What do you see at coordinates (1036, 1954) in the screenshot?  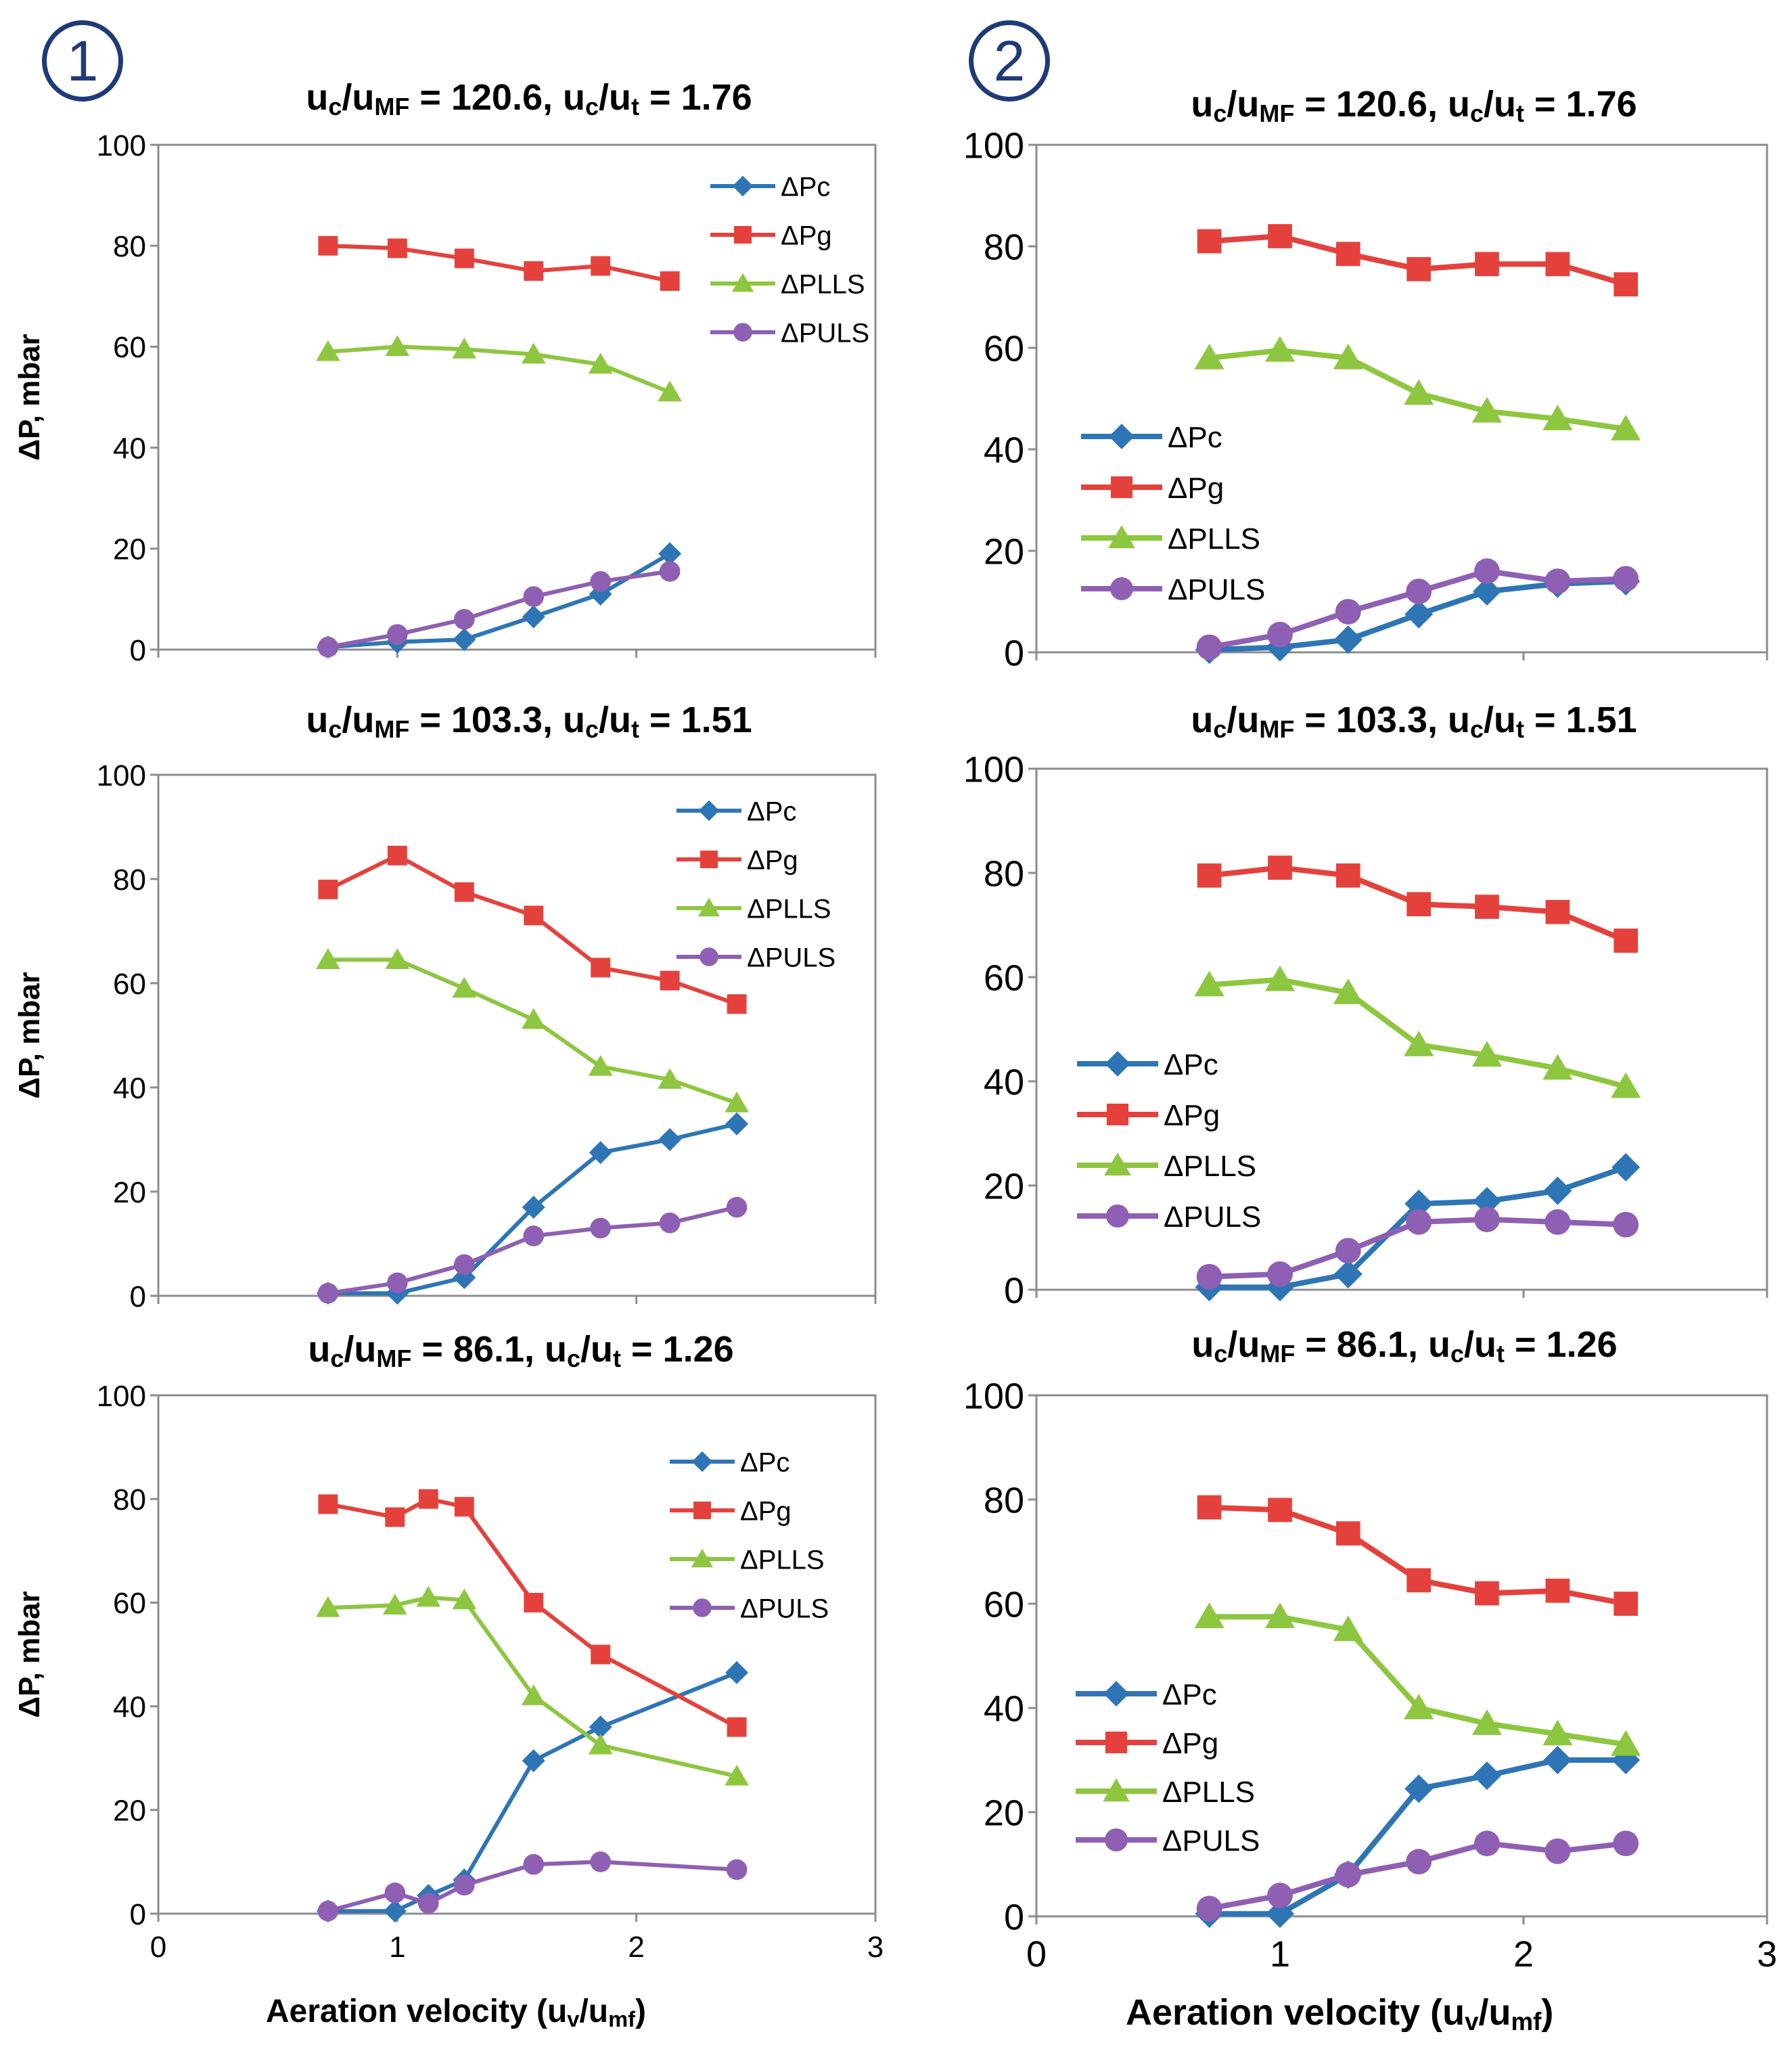 I see `x-tick-label: 0` at bounding box center [1036, 1954].